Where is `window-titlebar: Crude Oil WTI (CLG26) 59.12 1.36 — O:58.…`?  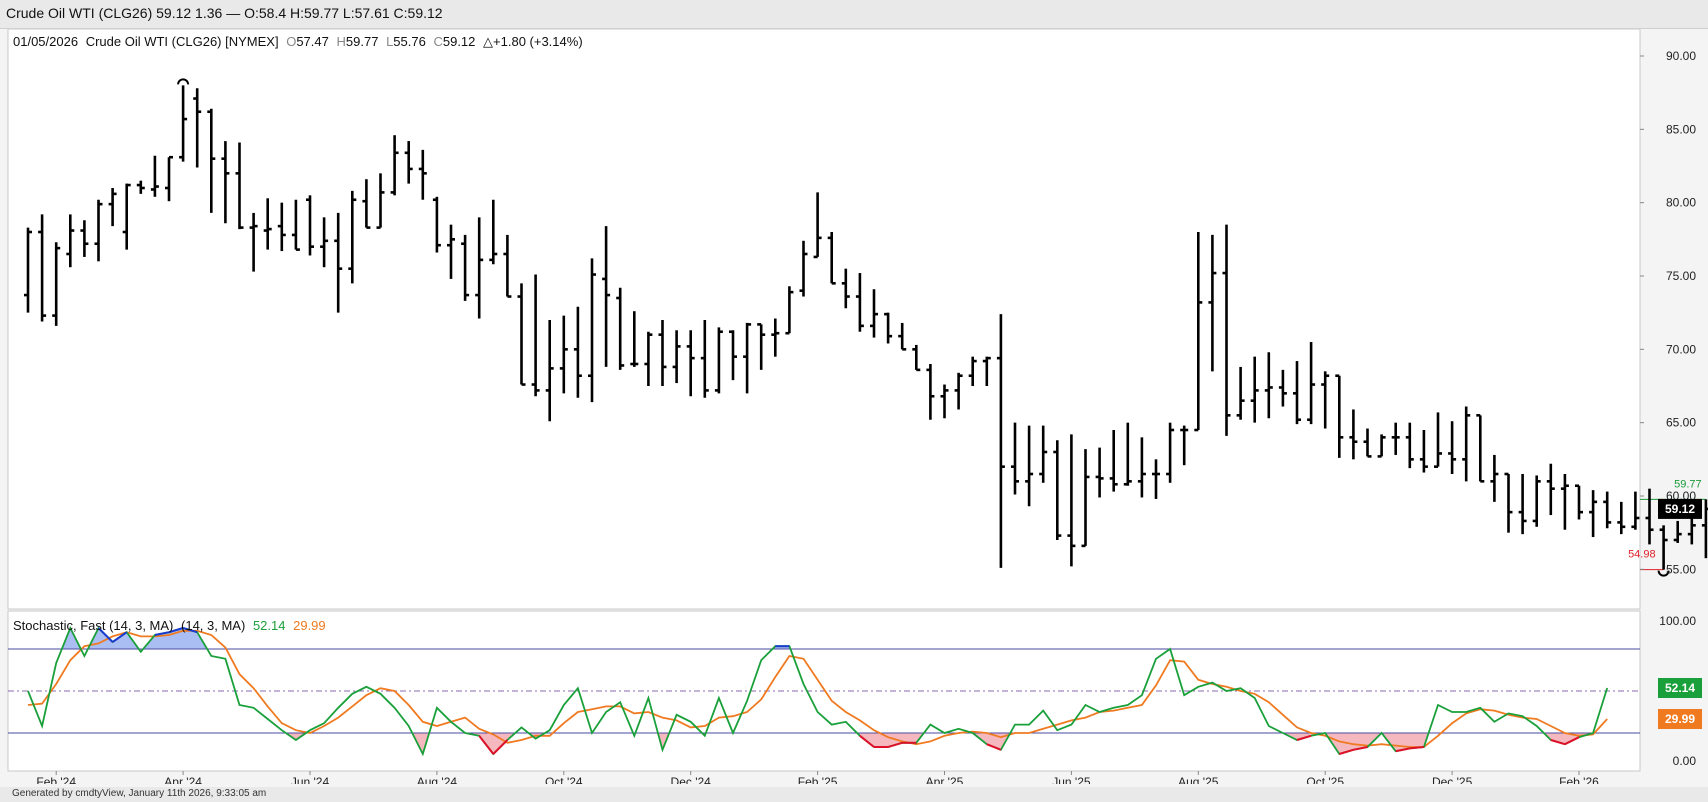 window-titlebar: Crude Oil WTI (CLG26) 59.12 1.36 — O:58.… is located at coordinates (854, 14).